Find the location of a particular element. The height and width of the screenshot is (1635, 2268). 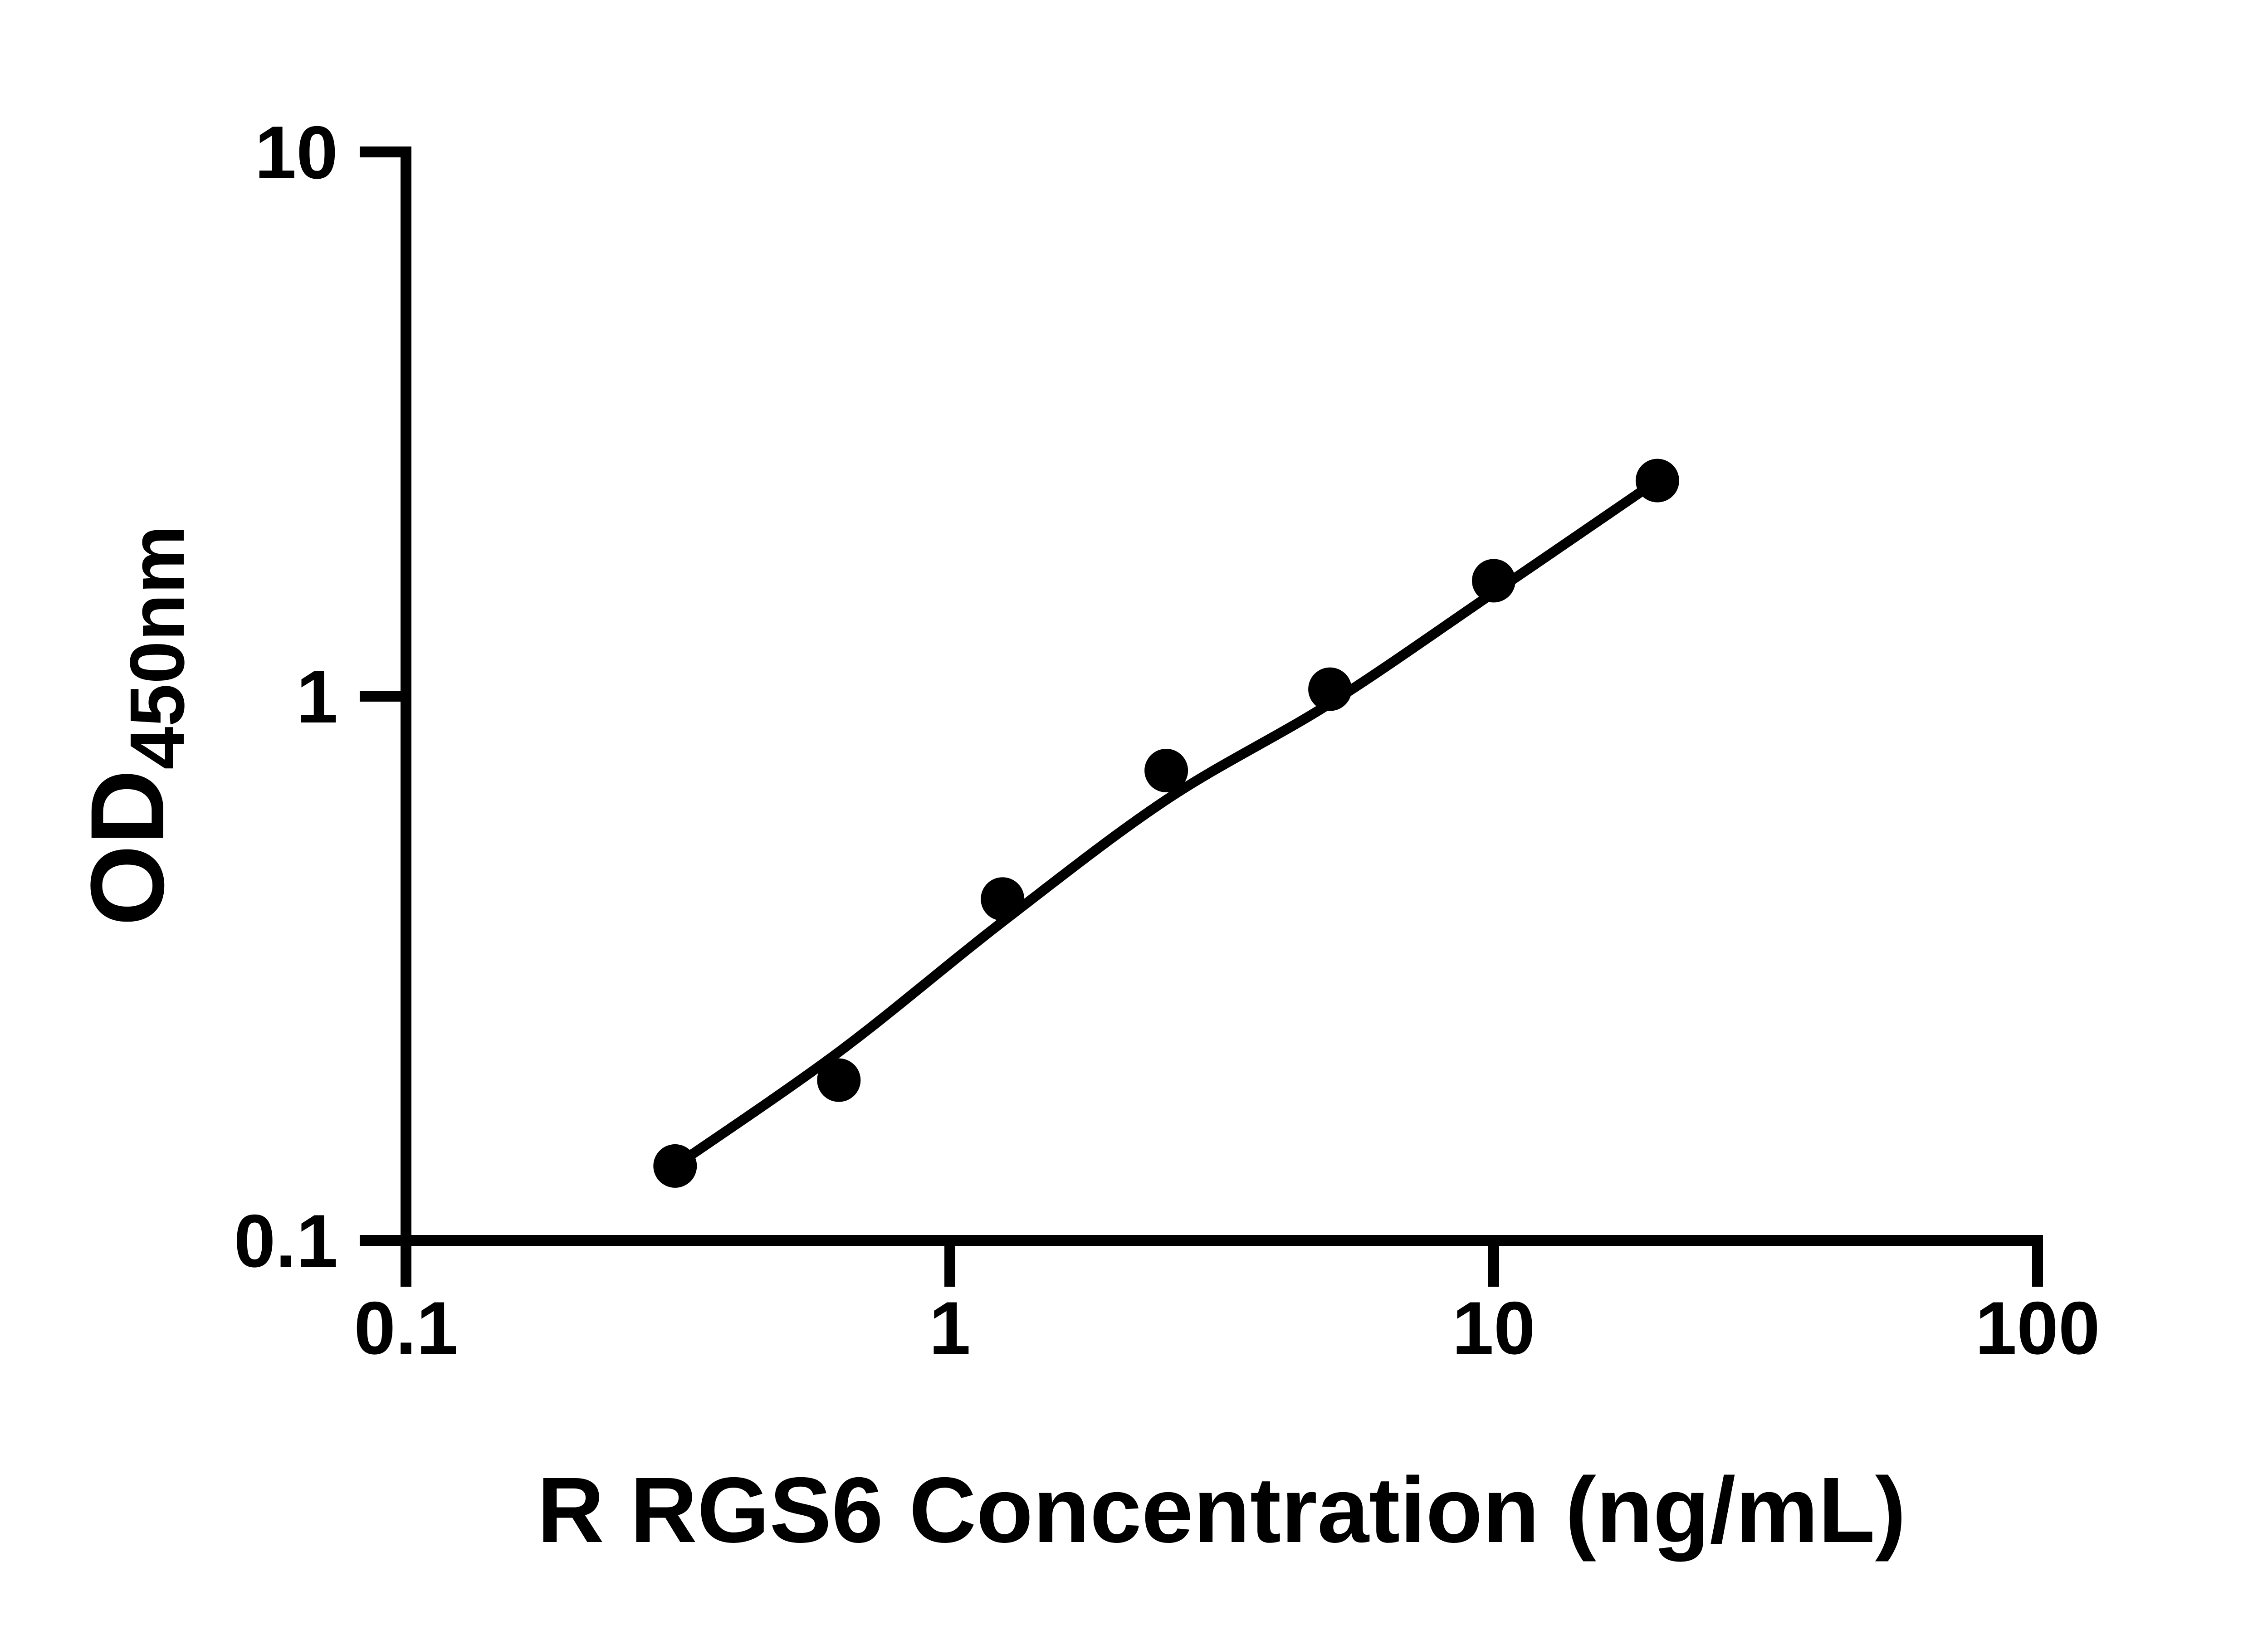

y-axis-title-subscript: 450nm is located at coordinates (157, 647).